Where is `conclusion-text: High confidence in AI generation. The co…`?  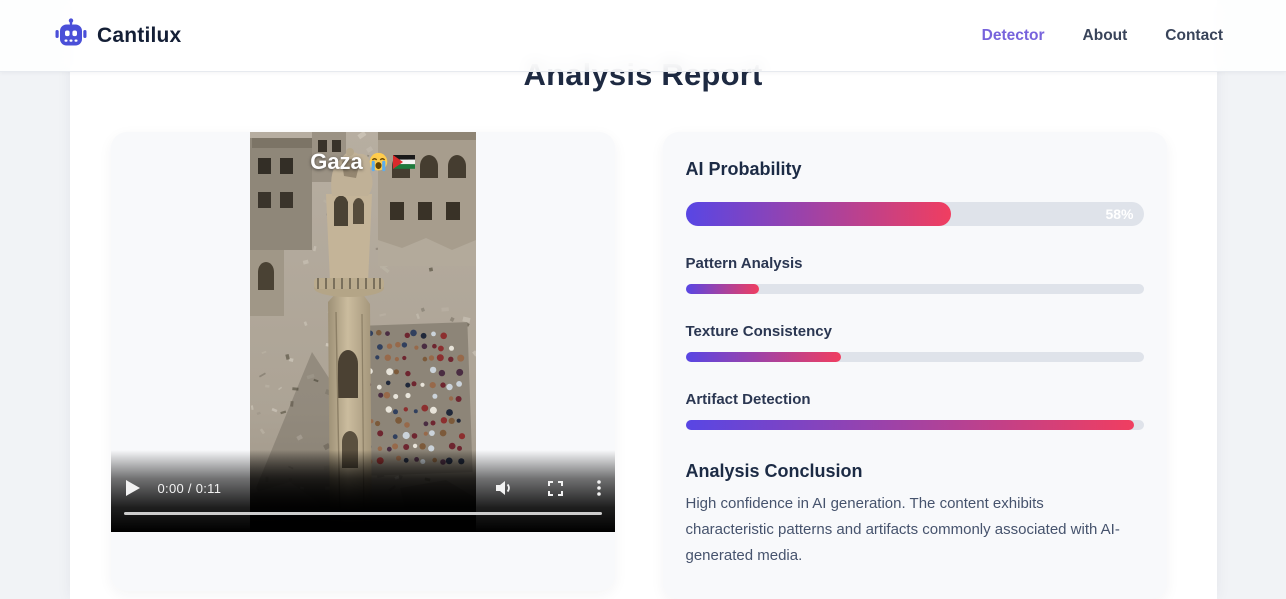
conclusion-text: High confidence in AI generation. The co… is located at coordinates (902, 529).